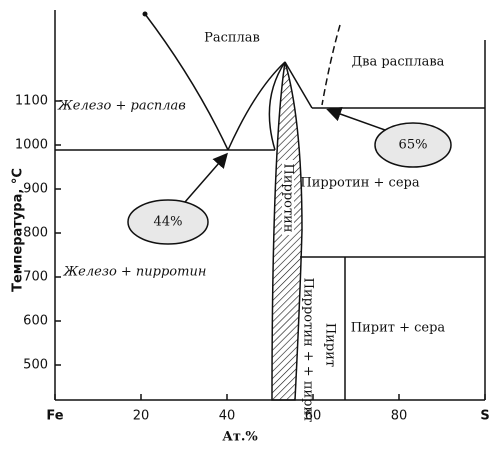 The height and width of the screenshot is (450, 500). I want to click on y-axis-label: Температура, °C, so click(18, 230).